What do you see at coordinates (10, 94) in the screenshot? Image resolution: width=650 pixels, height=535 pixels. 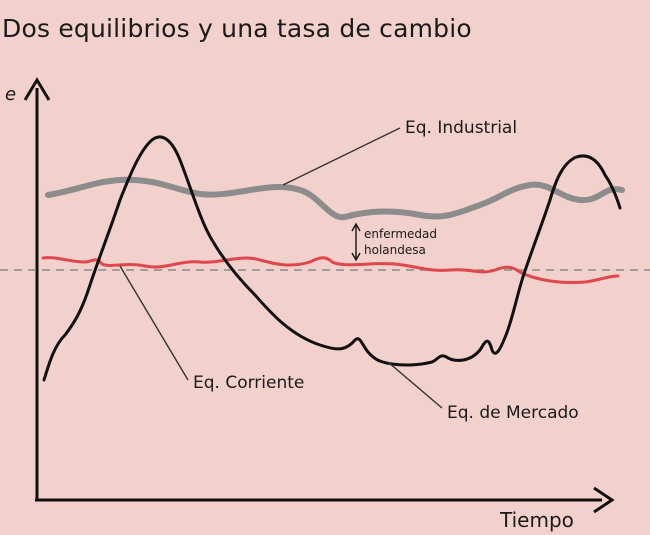 I see `y-axis-label: e` at bounding box center [10, 94].